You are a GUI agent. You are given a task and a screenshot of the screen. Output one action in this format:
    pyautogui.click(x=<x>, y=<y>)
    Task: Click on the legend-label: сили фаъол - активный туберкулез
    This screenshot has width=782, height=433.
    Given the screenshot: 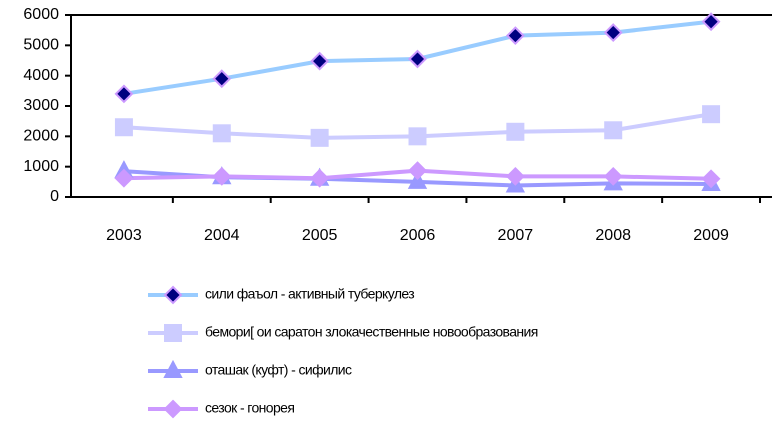 What is the action you would take?
    pyautogui.click(x=309, y=294)
    